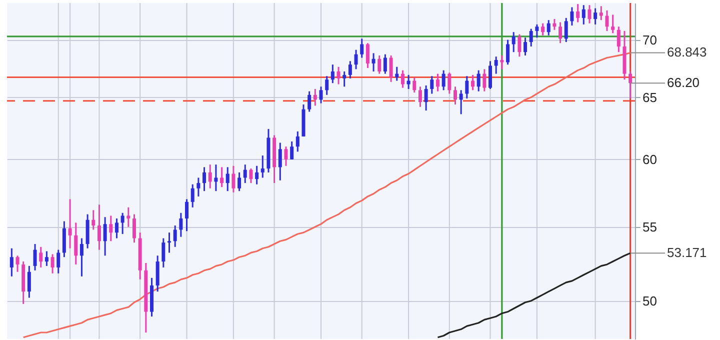 This screenshot has height=340, width=720. What do you see at coordinates (649, 97) in the screenshot?
I see `y-tick-label: 65` at bounding box center [649, 97].